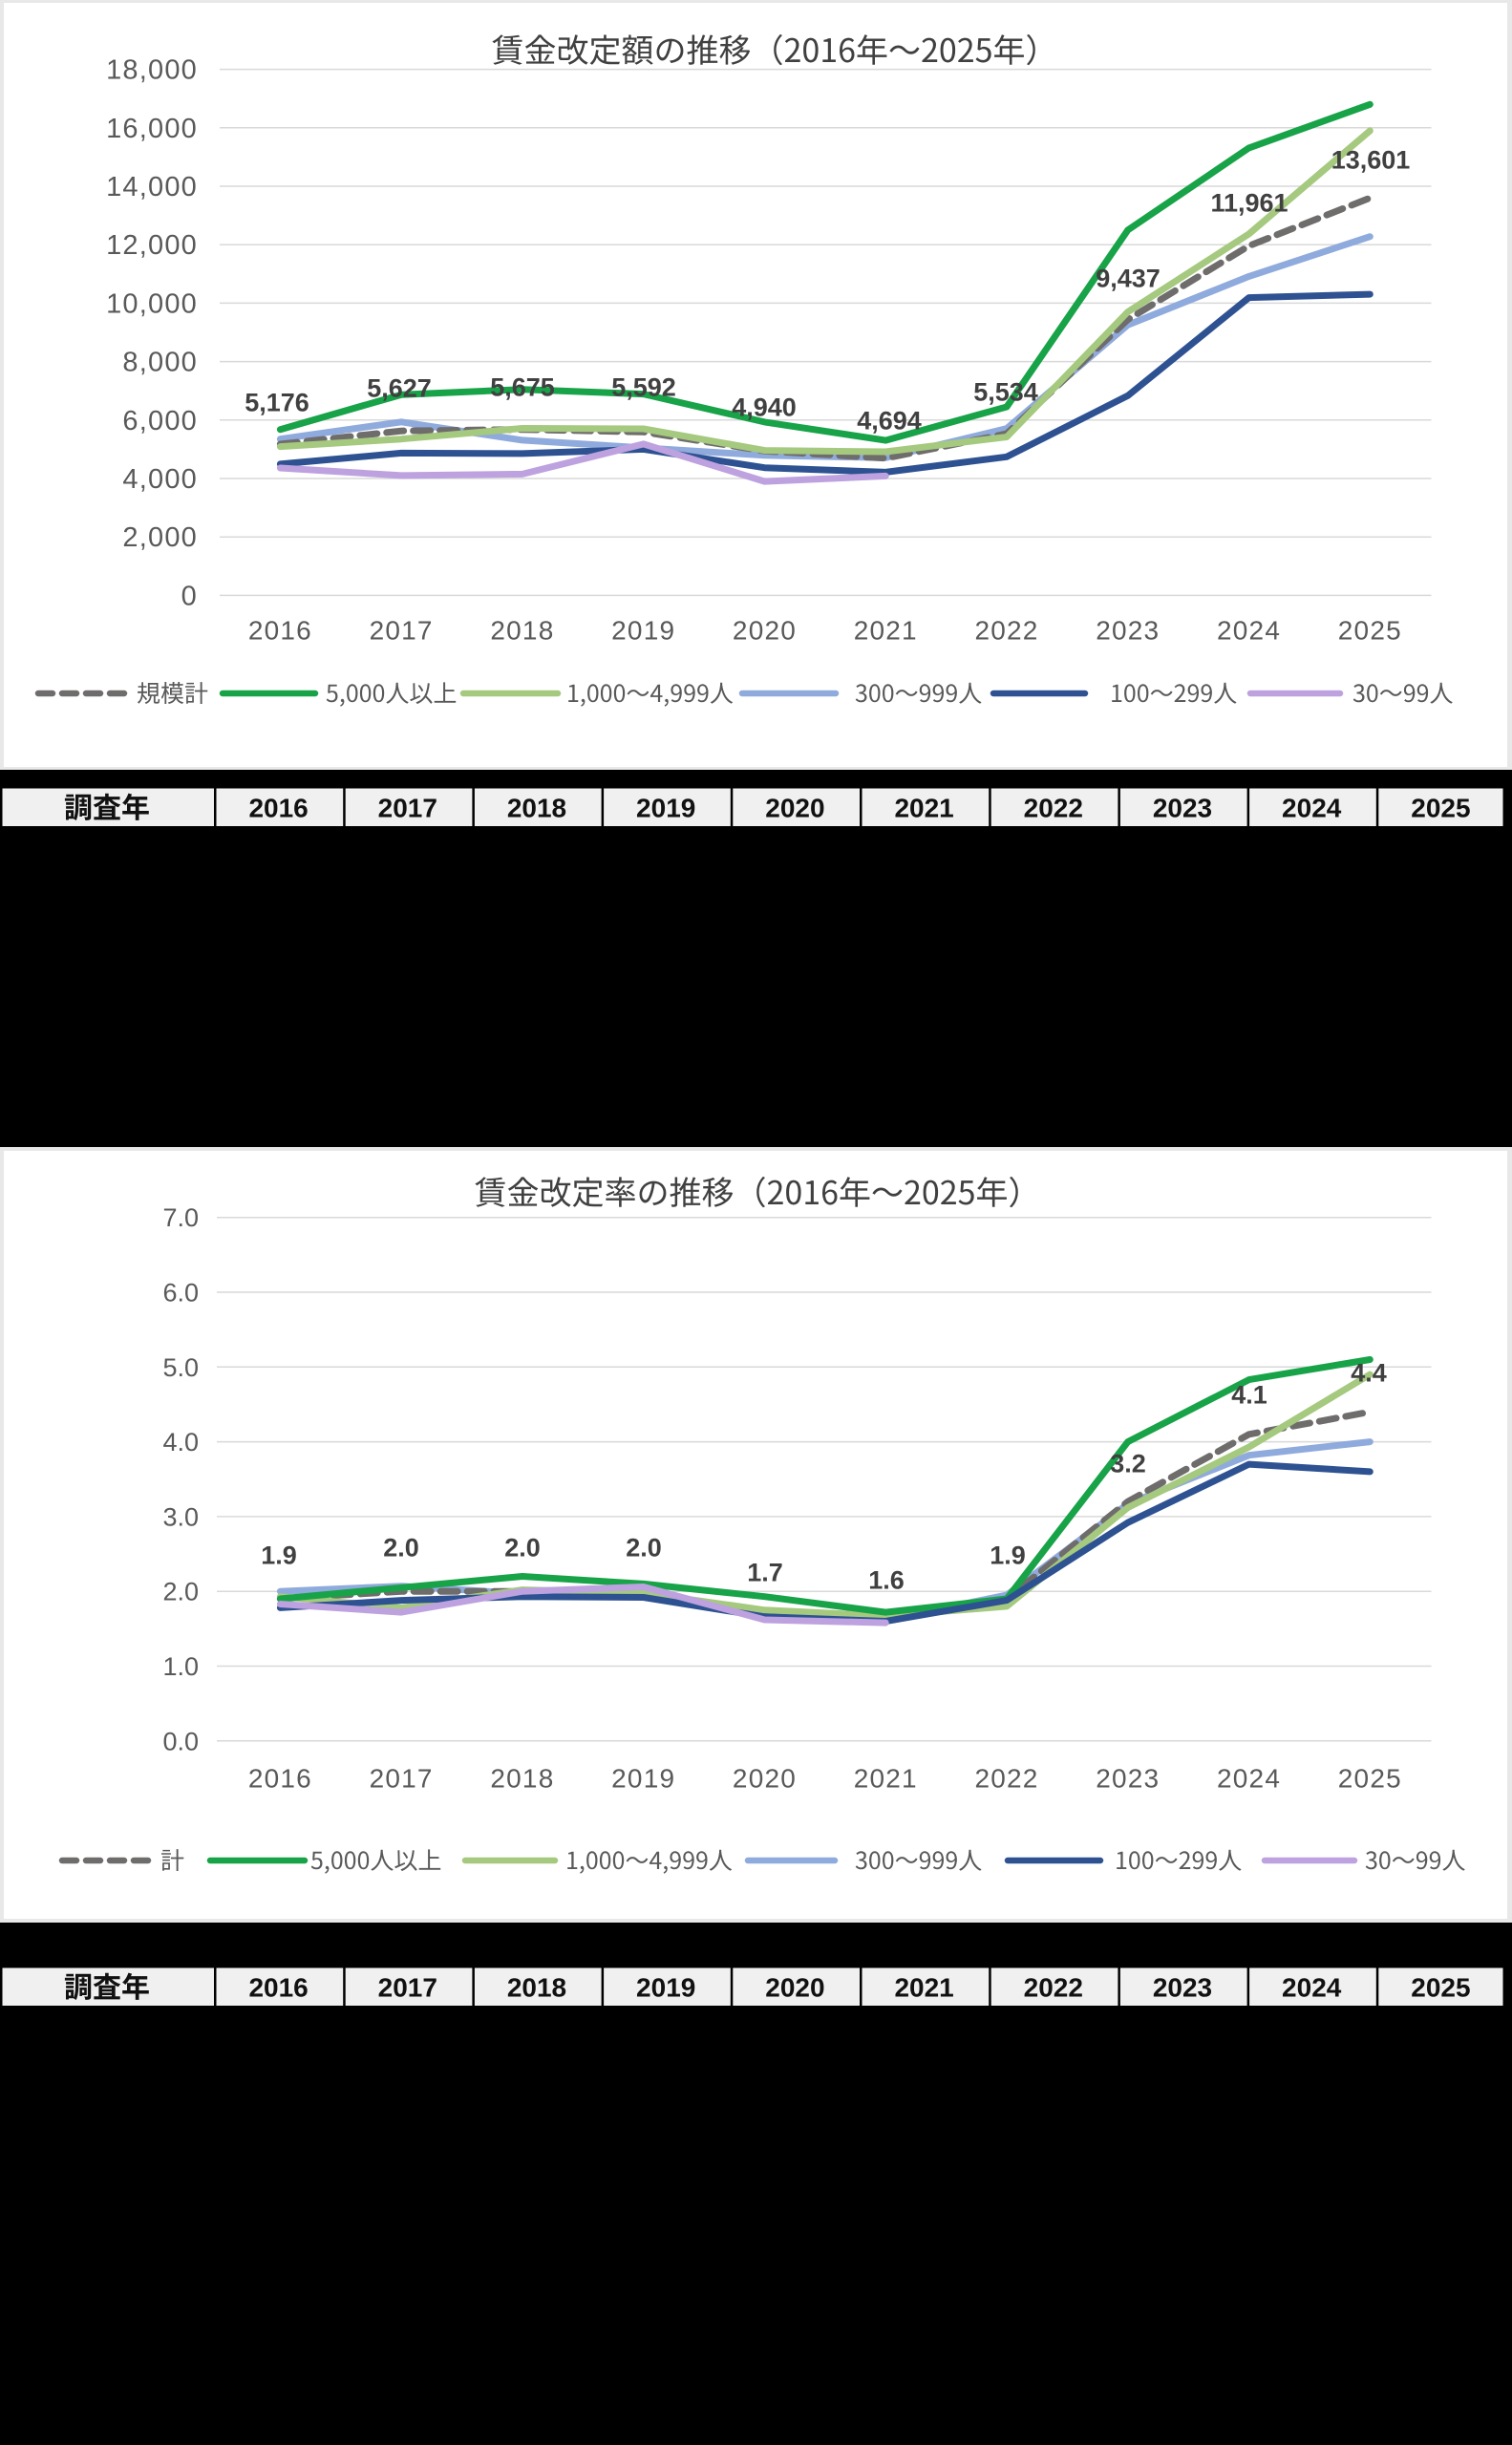 This screenshot has height=2445, width=1512. I want to click on svg-text: 3.0, so click(180, 1516).